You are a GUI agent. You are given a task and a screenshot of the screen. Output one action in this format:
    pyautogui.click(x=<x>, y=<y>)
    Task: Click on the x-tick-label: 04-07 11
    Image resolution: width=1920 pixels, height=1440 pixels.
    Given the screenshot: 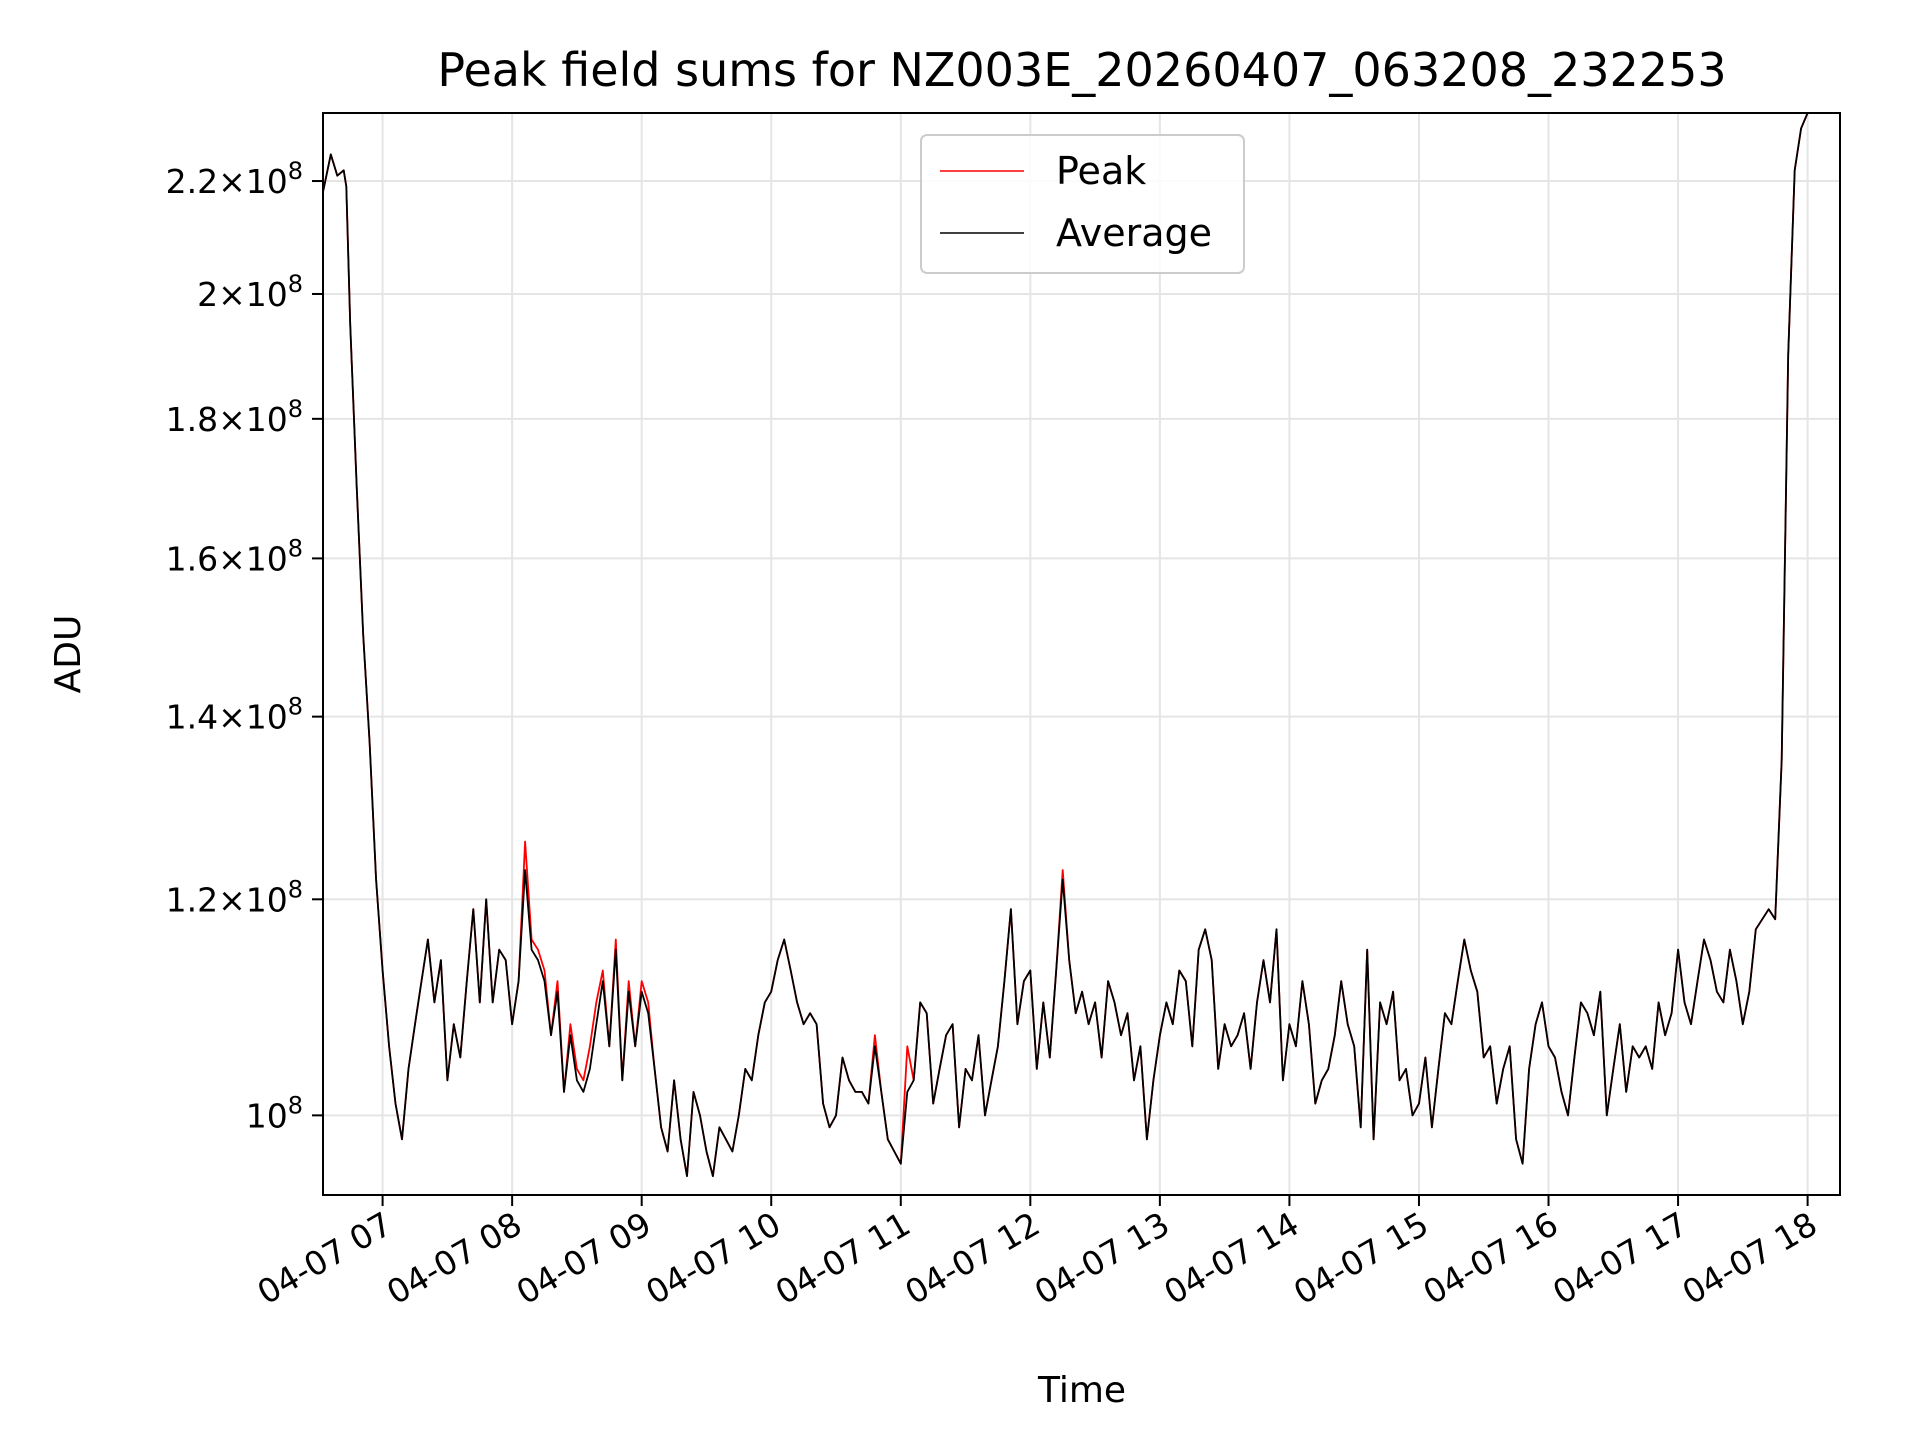 What is the action you would take?
    pyautogui.click(x=843, y=1258)
    